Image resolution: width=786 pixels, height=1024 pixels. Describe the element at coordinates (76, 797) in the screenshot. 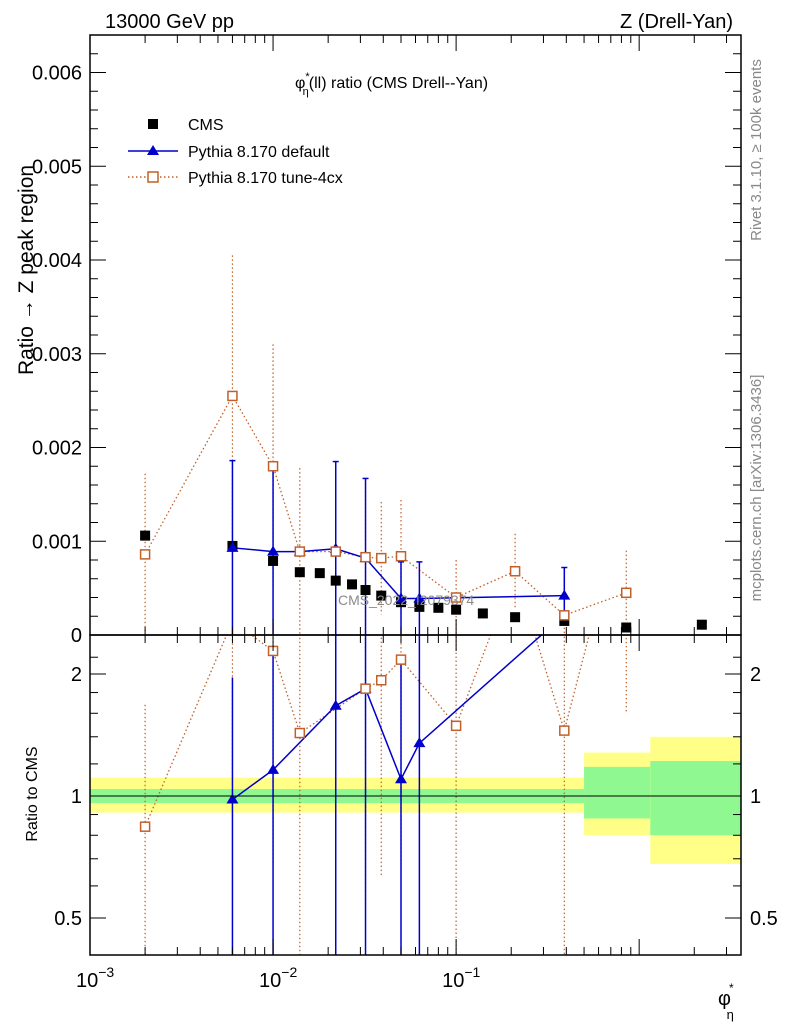

I see `ratio-y-tick-label-left: 1` at that location.